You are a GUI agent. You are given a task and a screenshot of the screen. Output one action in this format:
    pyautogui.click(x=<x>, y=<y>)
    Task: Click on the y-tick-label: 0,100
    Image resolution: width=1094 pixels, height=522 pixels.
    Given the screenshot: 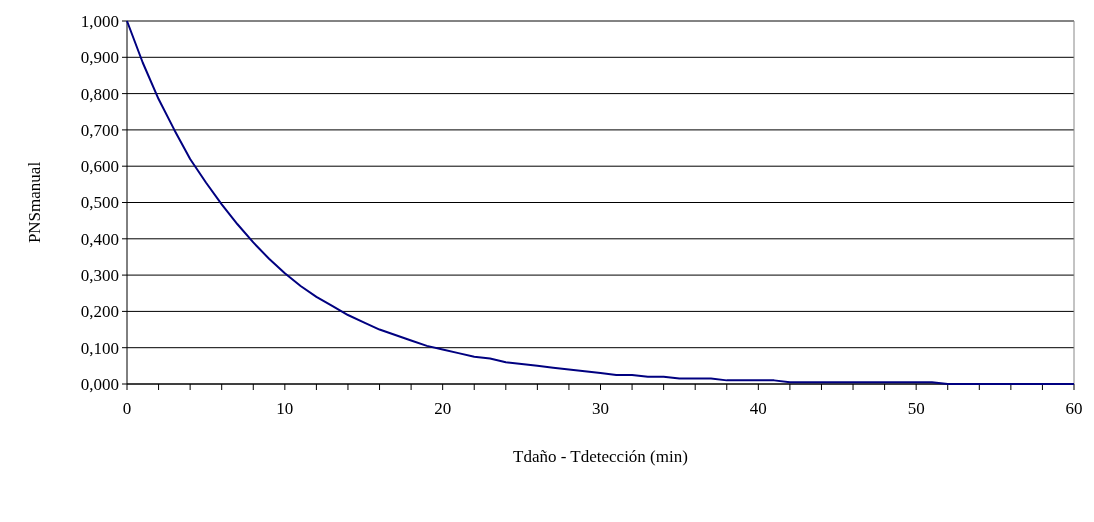 What is the action you would take?
    pyautogui.click(x=99, y=348)
    